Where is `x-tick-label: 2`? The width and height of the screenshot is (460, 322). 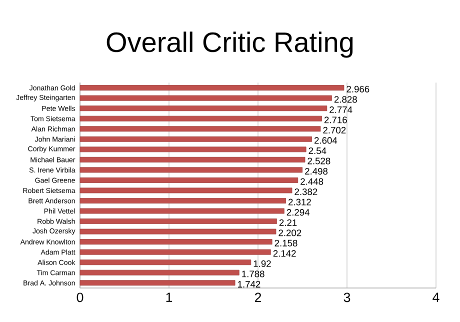
x-tick-label: 2 is located at coordinates (258, 297).